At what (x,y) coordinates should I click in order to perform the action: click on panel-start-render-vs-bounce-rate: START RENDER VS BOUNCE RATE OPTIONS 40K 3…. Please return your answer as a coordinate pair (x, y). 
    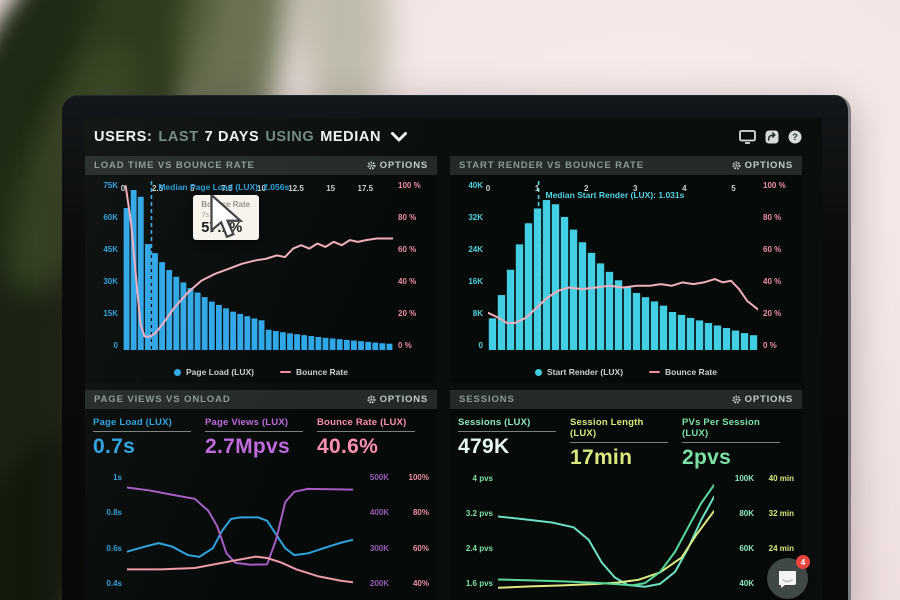
    Looking at the image, I should click on (626, 269).